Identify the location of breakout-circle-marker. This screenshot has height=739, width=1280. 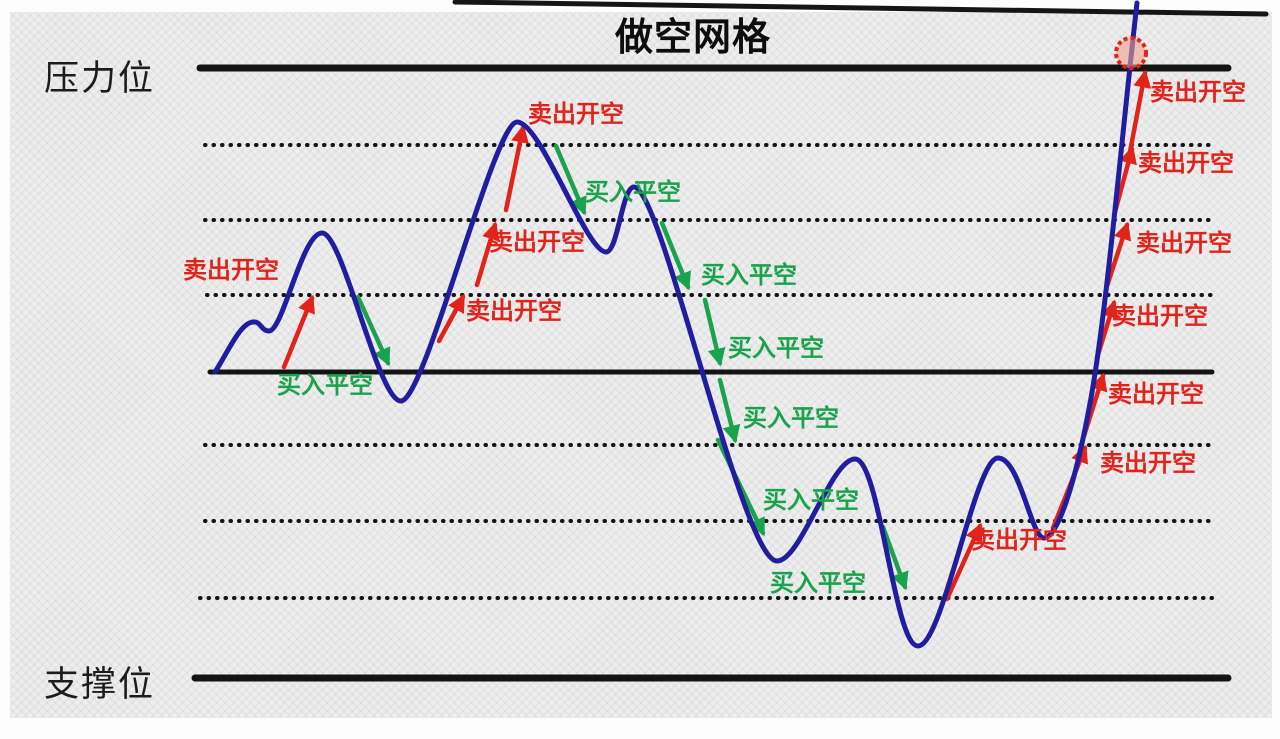
(1131, 53).